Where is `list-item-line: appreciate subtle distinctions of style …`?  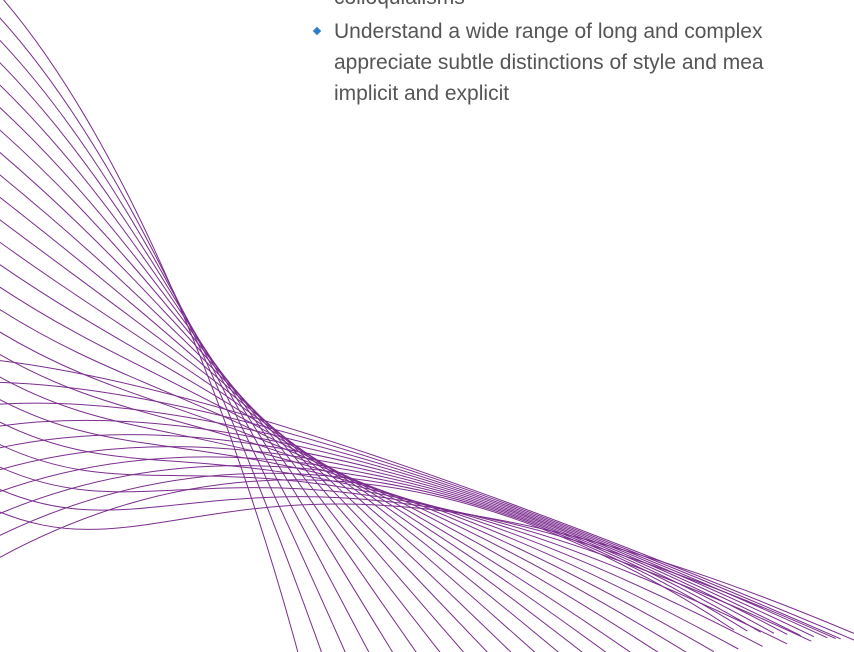 list-item-line: appreciate subtle distinctions of style … is located at coordinates (549, 62).